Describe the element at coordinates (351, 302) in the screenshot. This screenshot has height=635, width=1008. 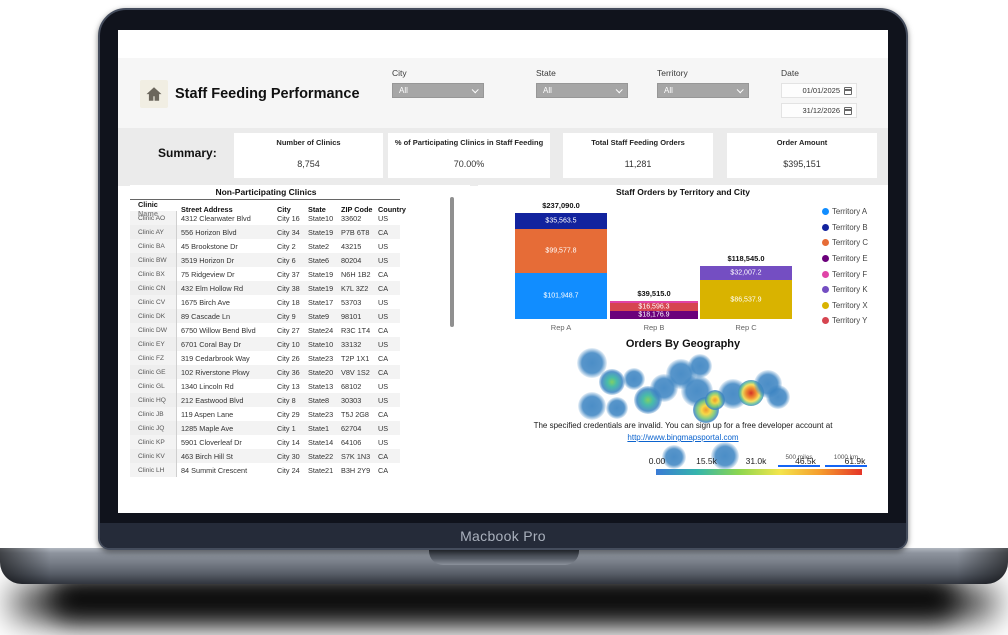
I see `table-cell: 53703` at that location.